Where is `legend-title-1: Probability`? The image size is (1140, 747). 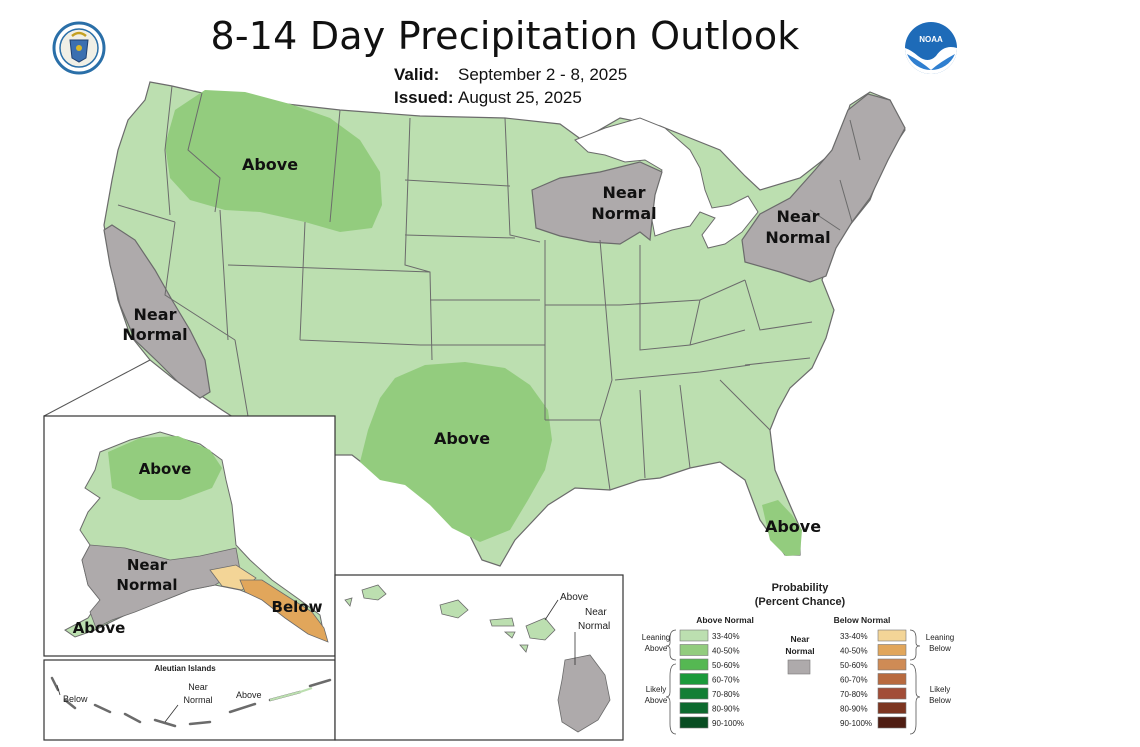 legend-title-1: Probability is located at coordinates (801, 588).